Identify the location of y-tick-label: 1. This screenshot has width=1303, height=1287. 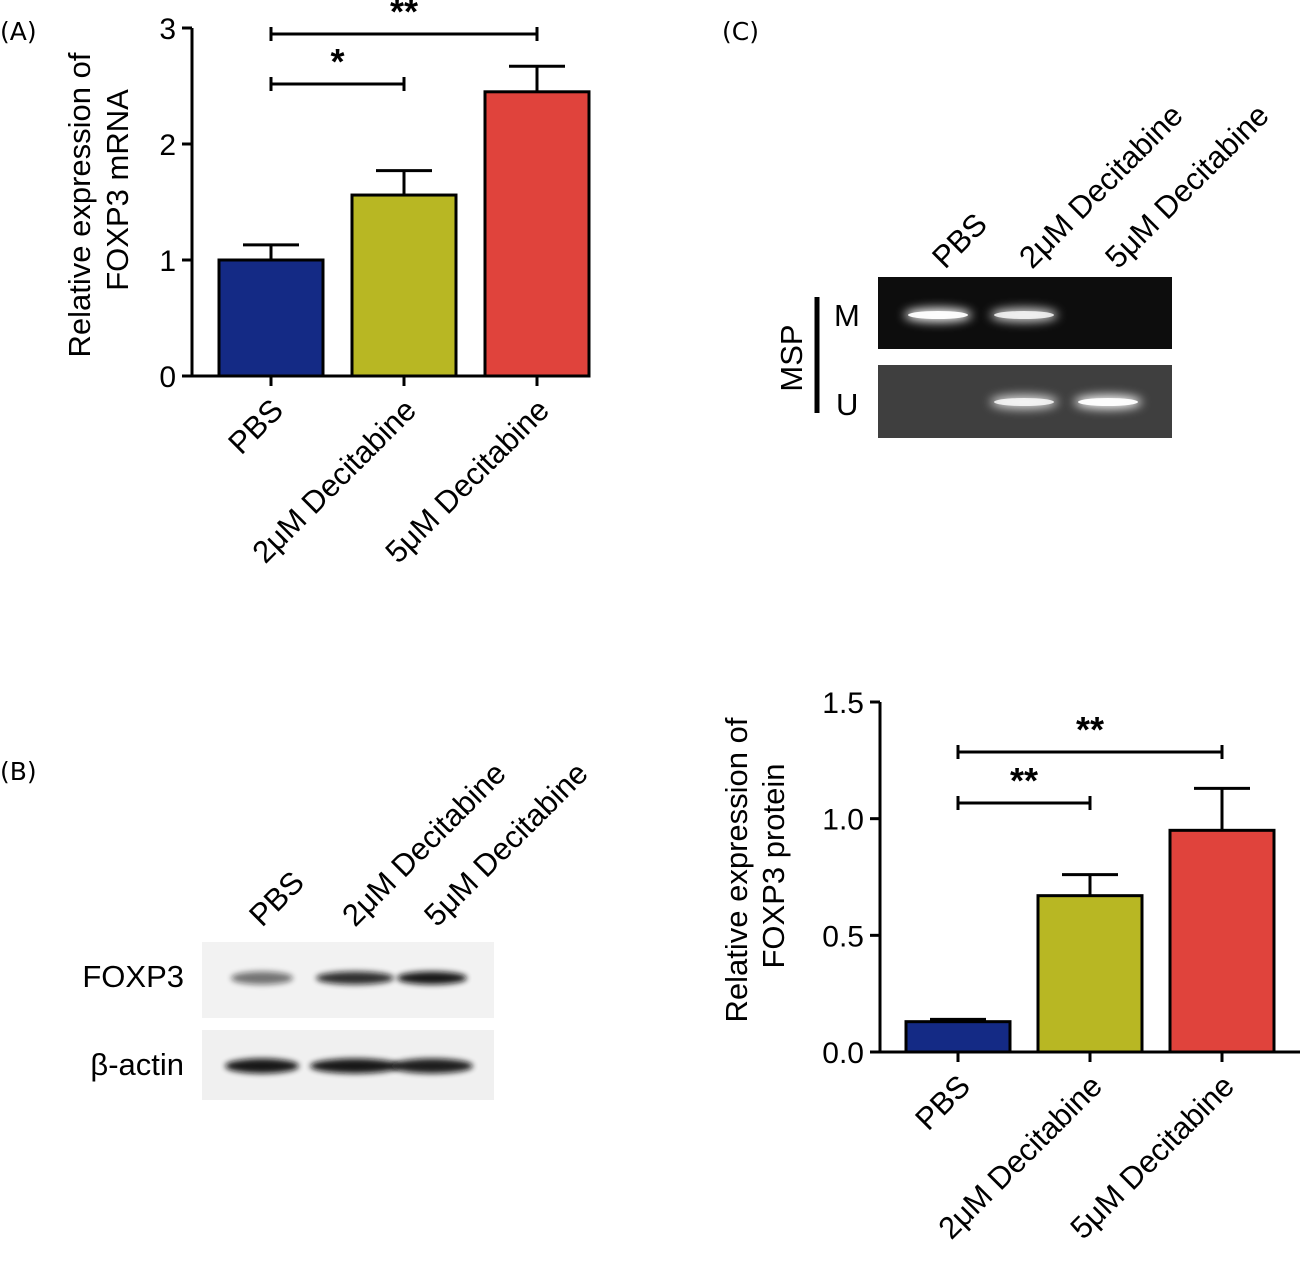
(167, 261).